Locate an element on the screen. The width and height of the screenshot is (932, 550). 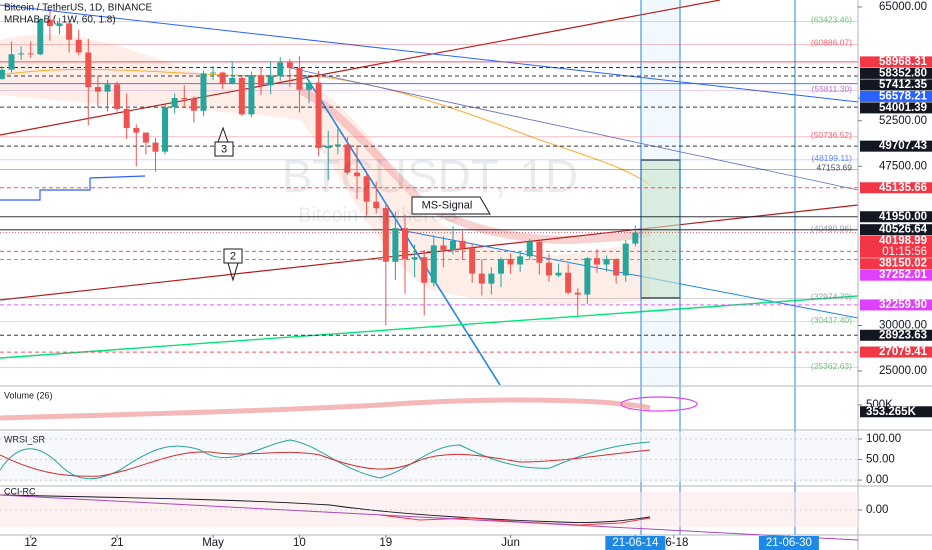
volume-title: Volume (26) is located at coordinates (28, 395).